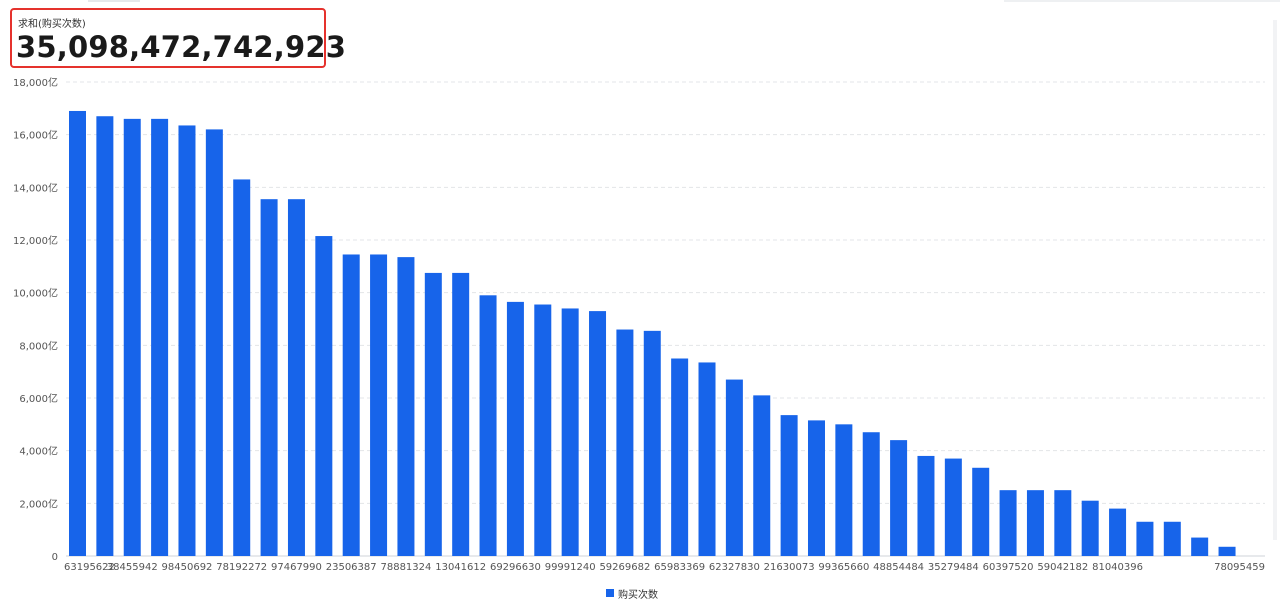  I want to click on x-tick-label: 65983369, so click(679, 567).